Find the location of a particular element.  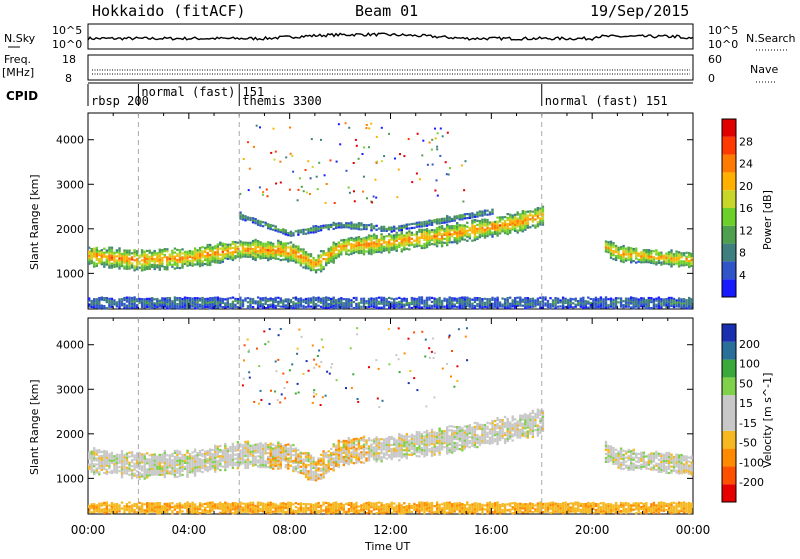

colorbar-tick-label: 4 is located at coordinates (742, 275).